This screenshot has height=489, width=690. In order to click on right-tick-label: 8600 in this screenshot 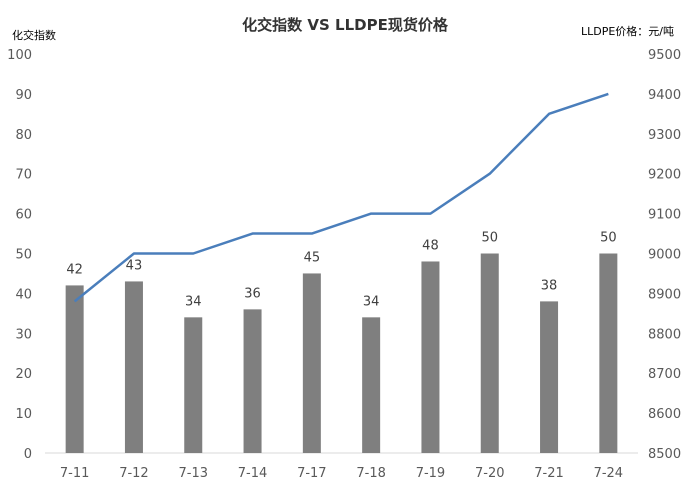, I will do `click(664, 414)`.